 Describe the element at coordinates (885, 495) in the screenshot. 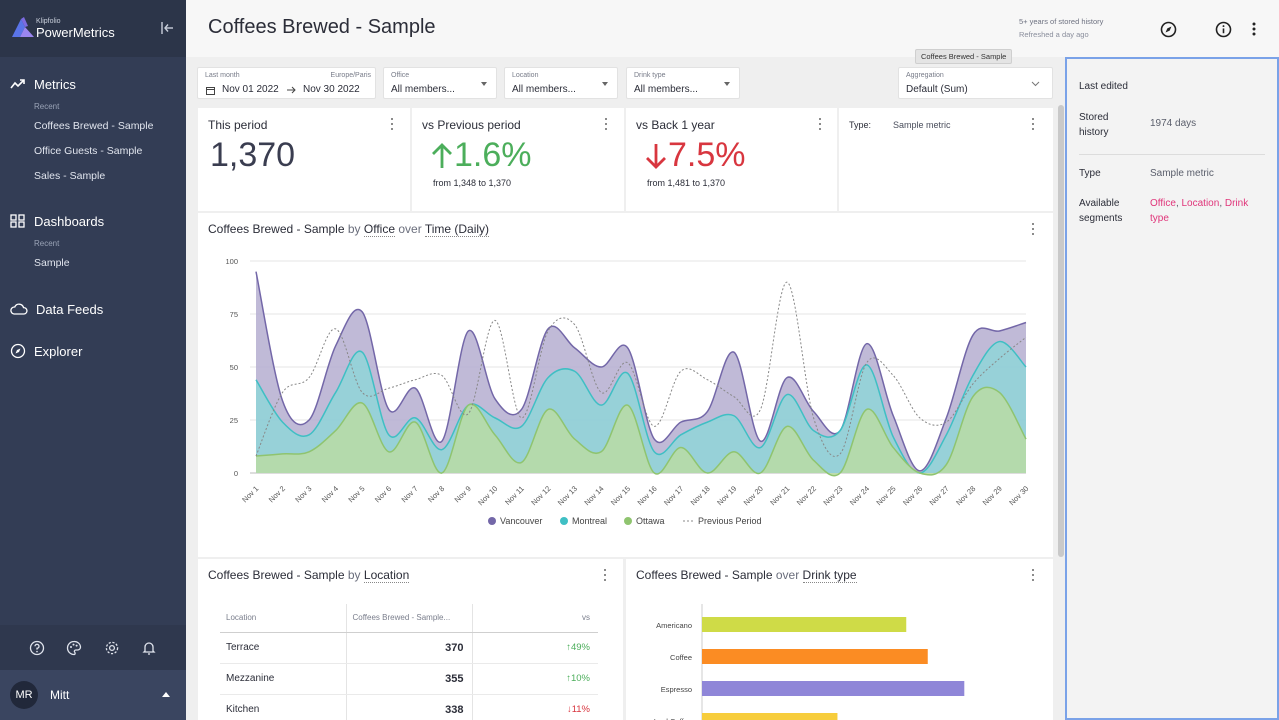

I see `x-tick-label: Nov 25` at that location.